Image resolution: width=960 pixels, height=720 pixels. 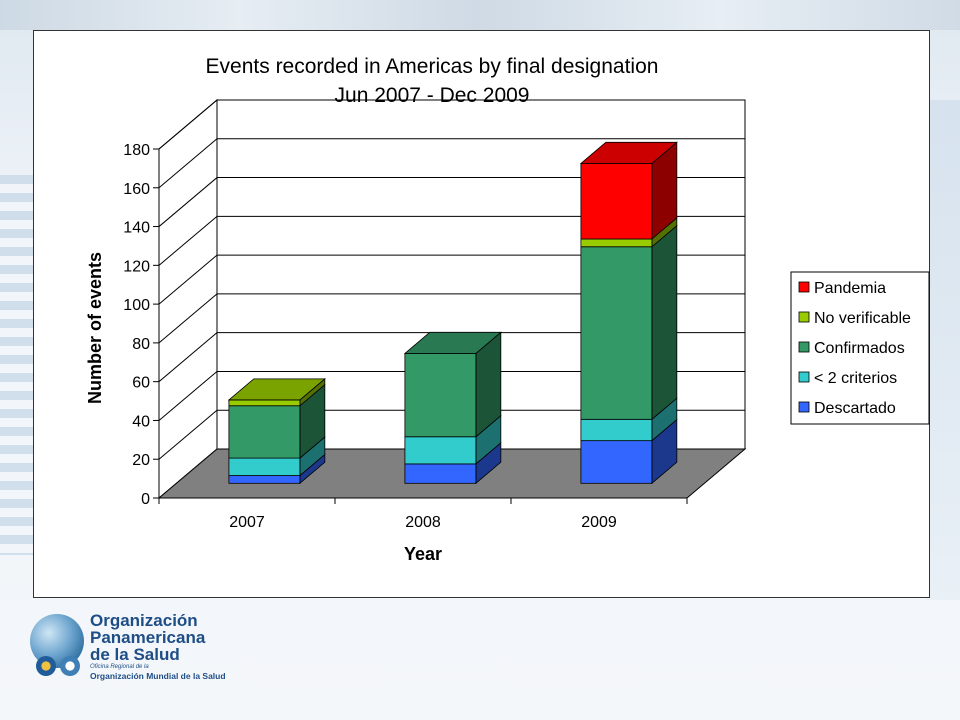 What do you see at coordinates (862, 318) in the screenshot?
I see `legend-label: No verificable` at bounding box center [862, 318].